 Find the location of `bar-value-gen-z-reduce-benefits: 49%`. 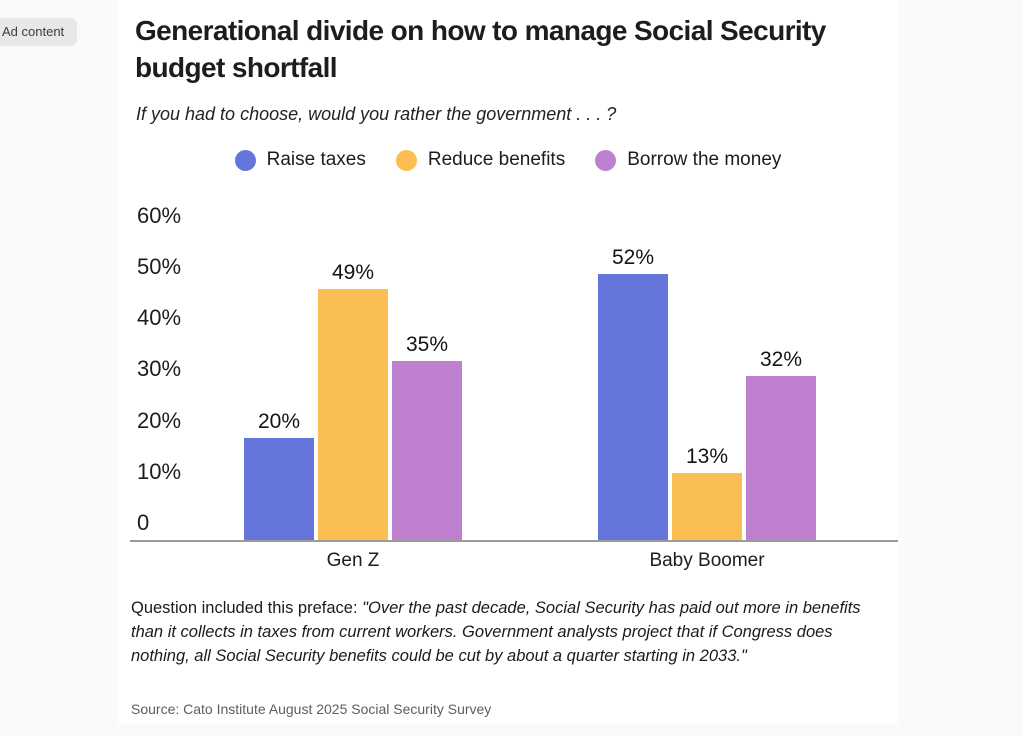

bar-value-gen-z-reduce-benefits: 49% is located at coordinates (353, 272).